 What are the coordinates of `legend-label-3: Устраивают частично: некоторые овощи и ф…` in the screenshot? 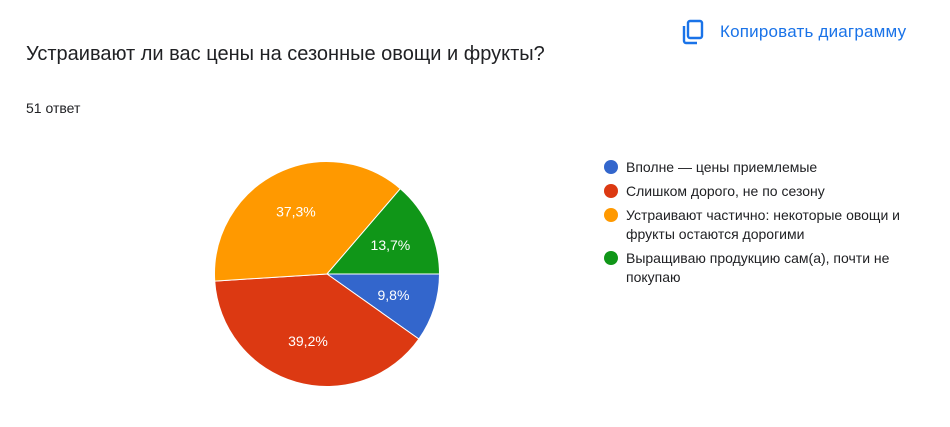 It's located at (763, 224).